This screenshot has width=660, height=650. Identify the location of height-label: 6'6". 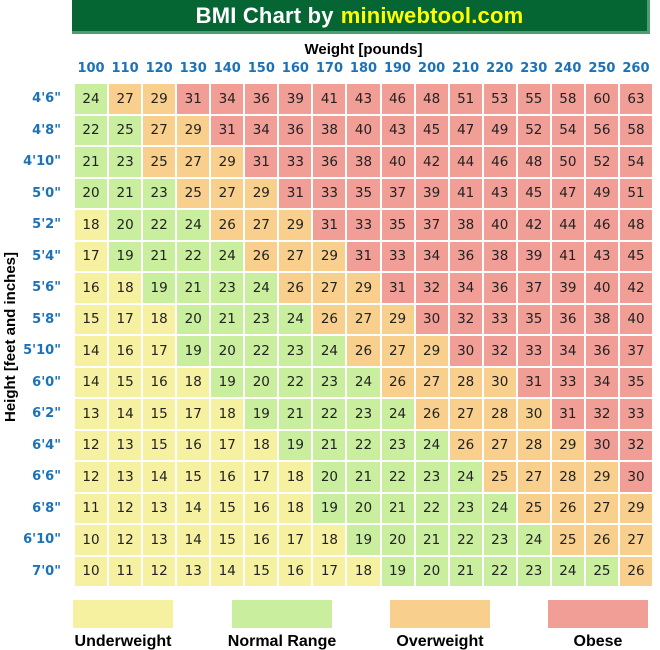
(46, 477).